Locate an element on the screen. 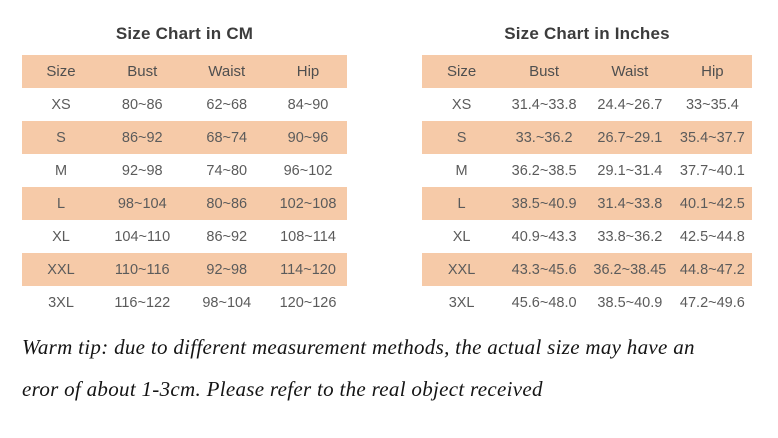 The width and height of the screenshot is (778, 438). table-row: L 98~104 80~86 102~108 is located at coordinates (184, 203).